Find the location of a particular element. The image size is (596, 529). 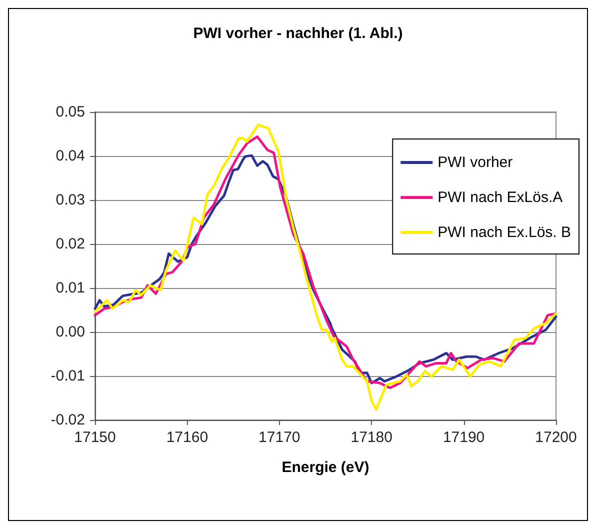

x-tick-label: 17180 is located at coordinates (371, 437).